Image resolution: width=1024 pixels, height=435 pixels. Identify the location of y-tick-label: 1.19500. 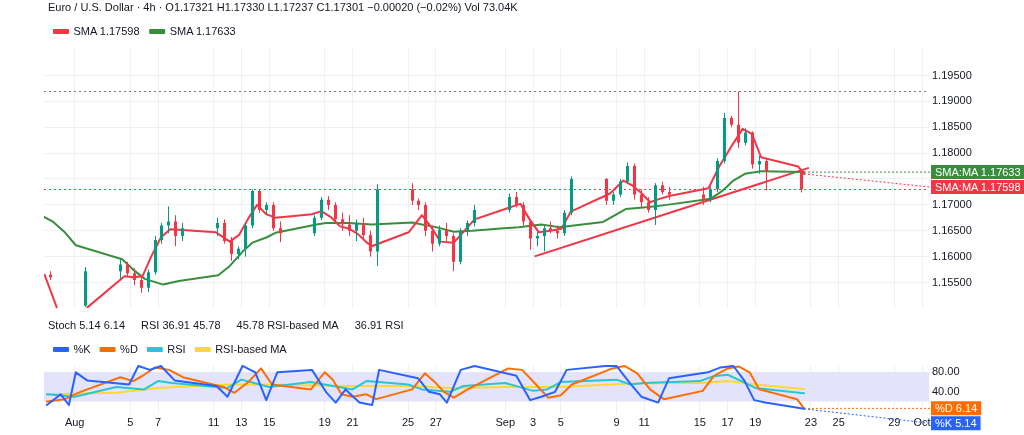
(952, 74).